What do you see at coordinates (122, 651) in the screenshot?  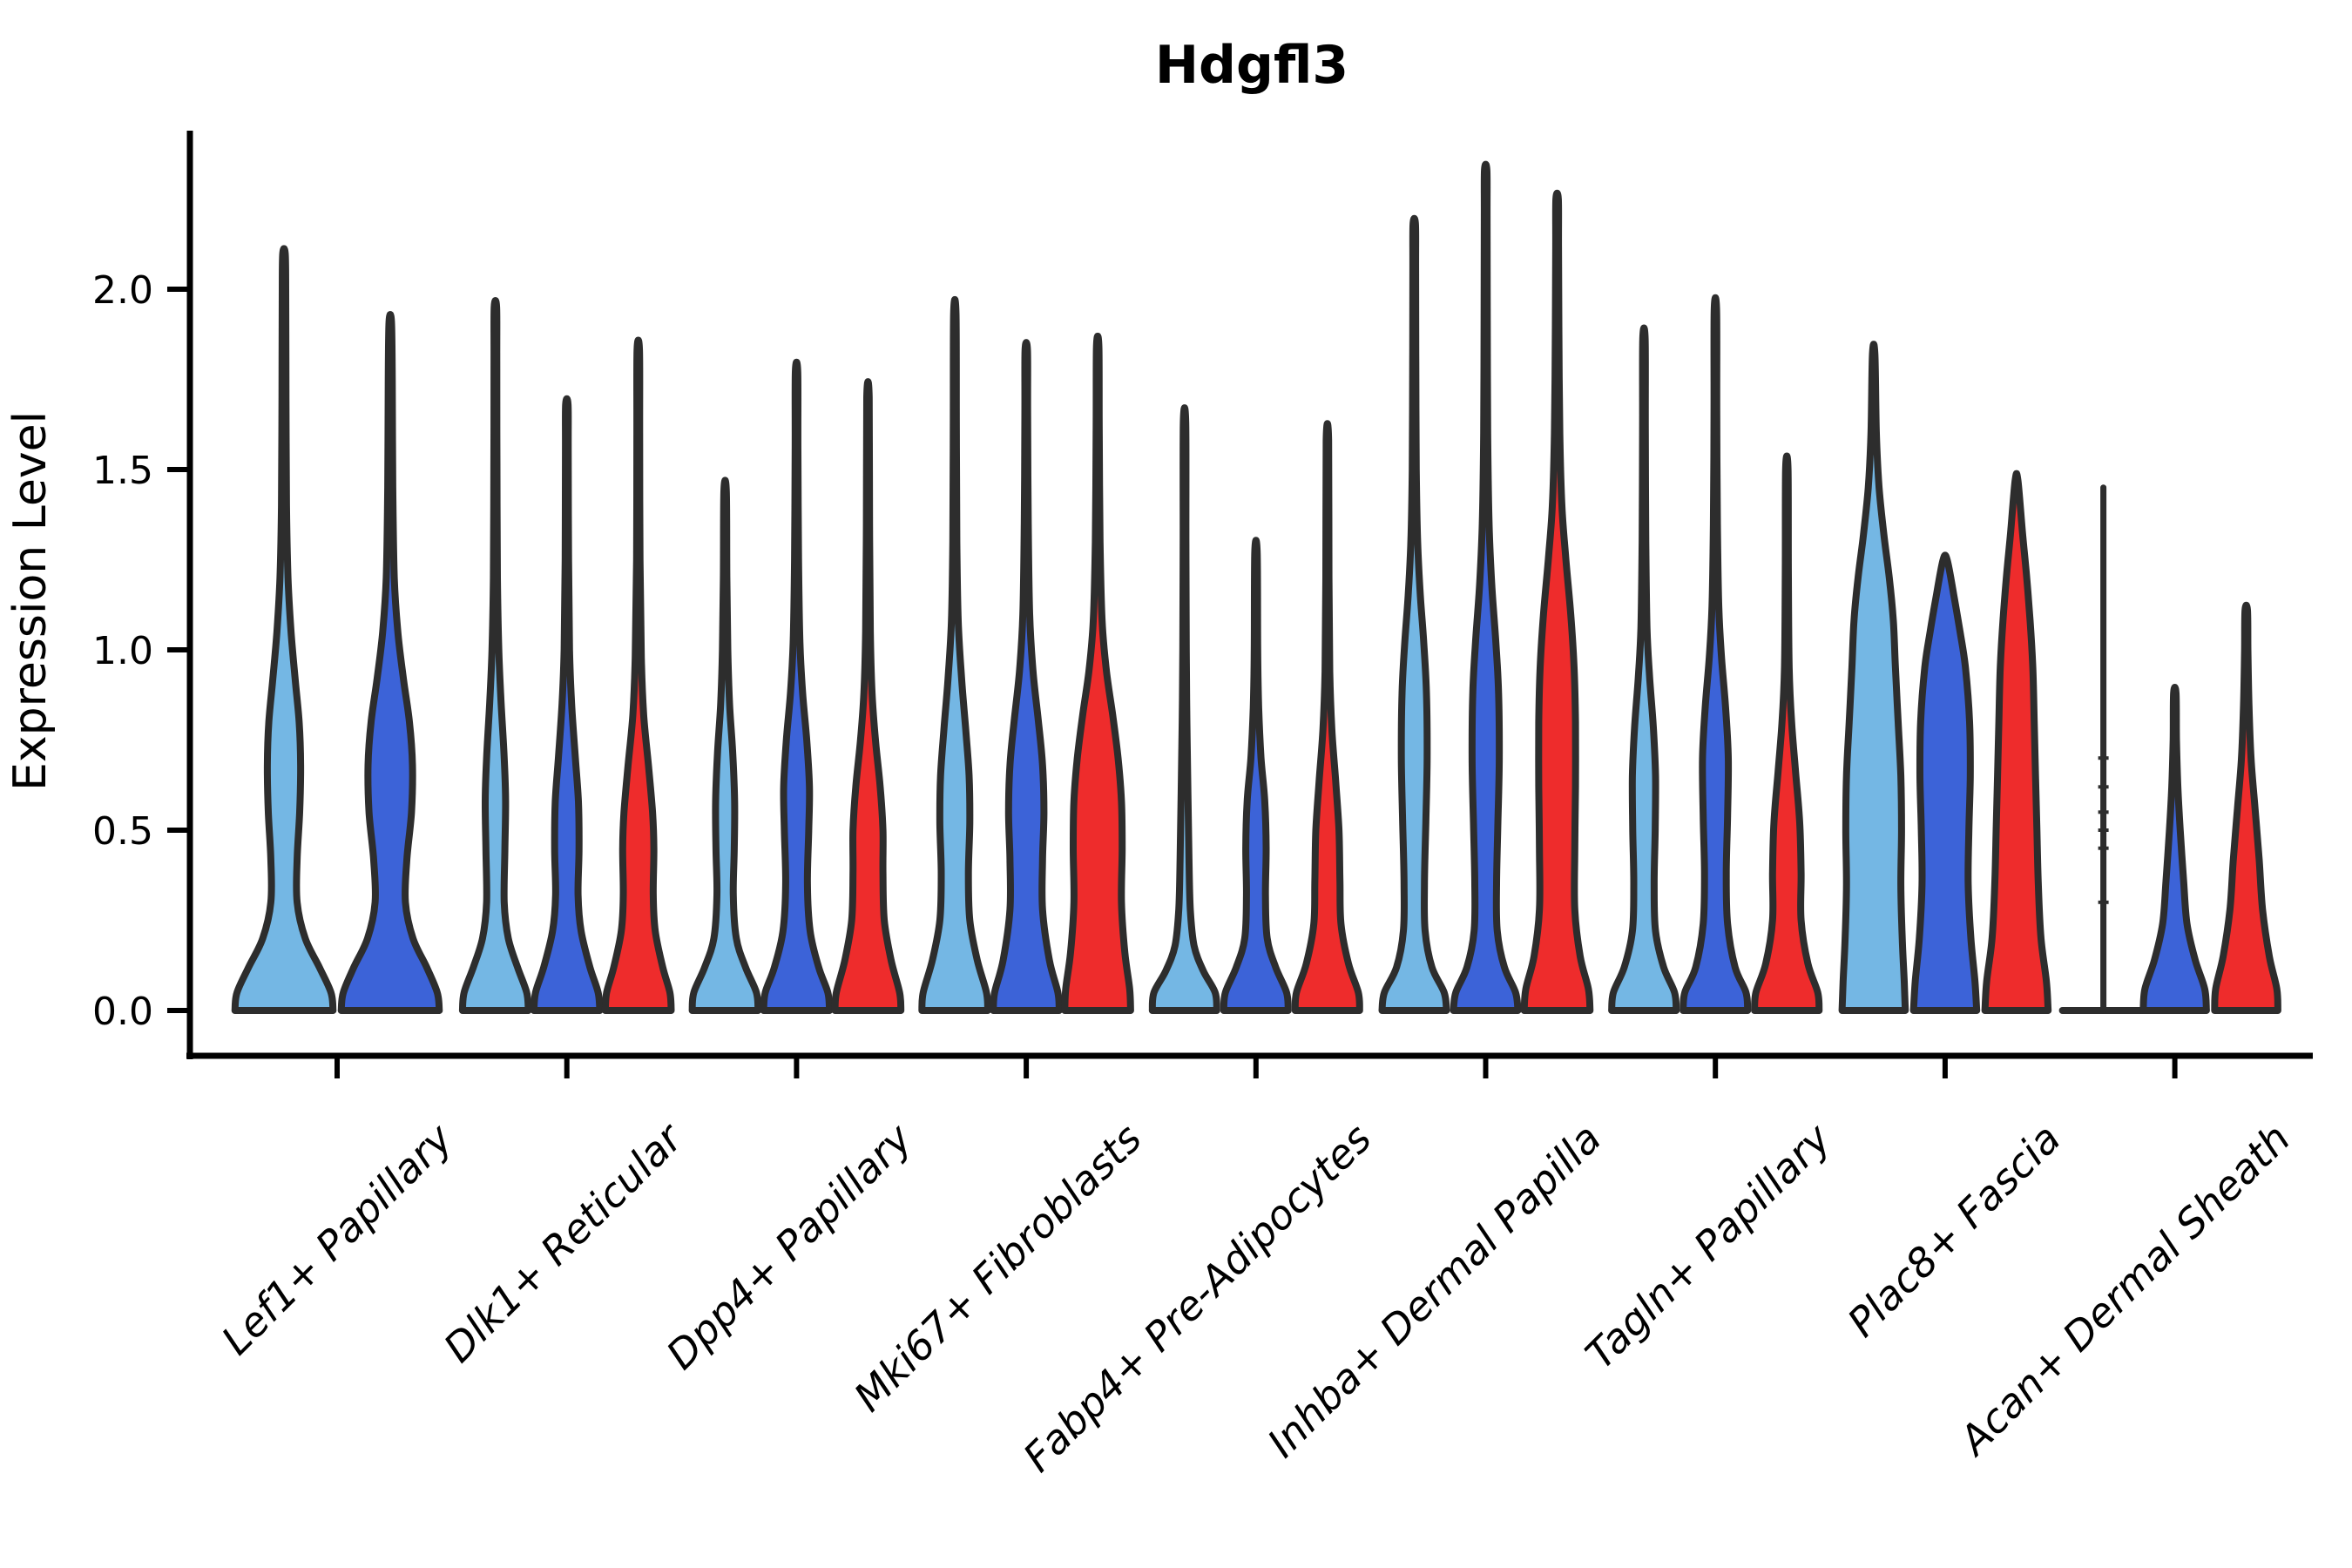 I see `y-tick-label: 1.0` at bounding box center [122, 651].